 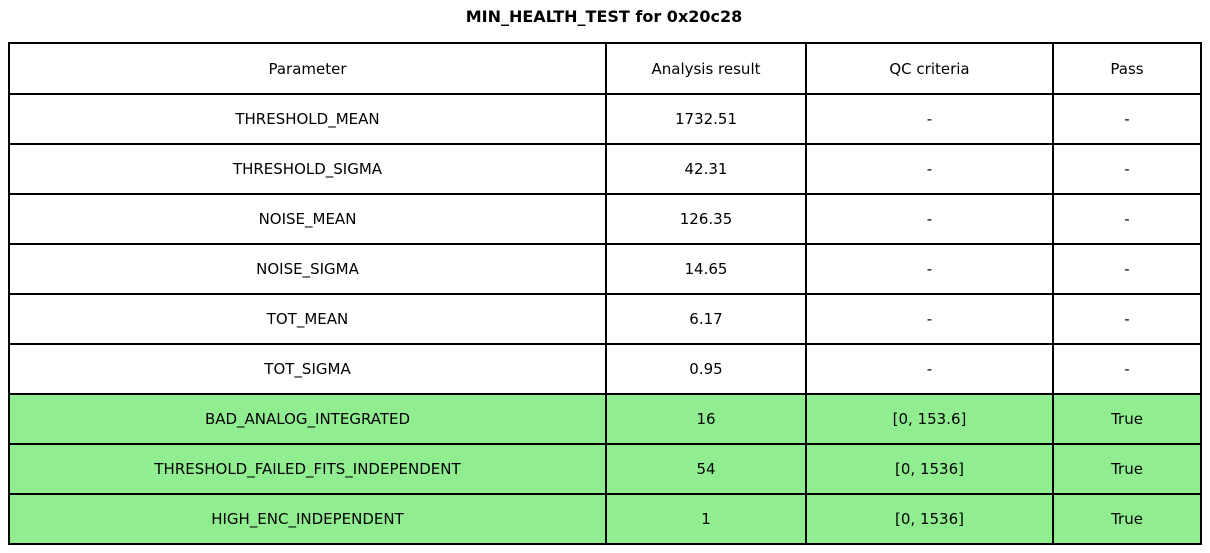 What do you see at coordinates (929, 68) in the screenshot?
I see `column-header-qc-criteria: QC criteria` at bounding box center [929, 68].